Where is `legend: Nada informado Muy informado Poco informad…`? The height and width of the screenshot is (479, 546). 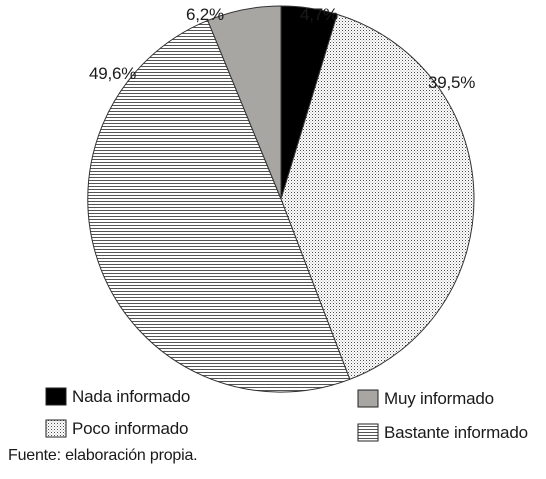 legend: Nada informado Muy informado Poco informad… is located at coordinates (286, 414).